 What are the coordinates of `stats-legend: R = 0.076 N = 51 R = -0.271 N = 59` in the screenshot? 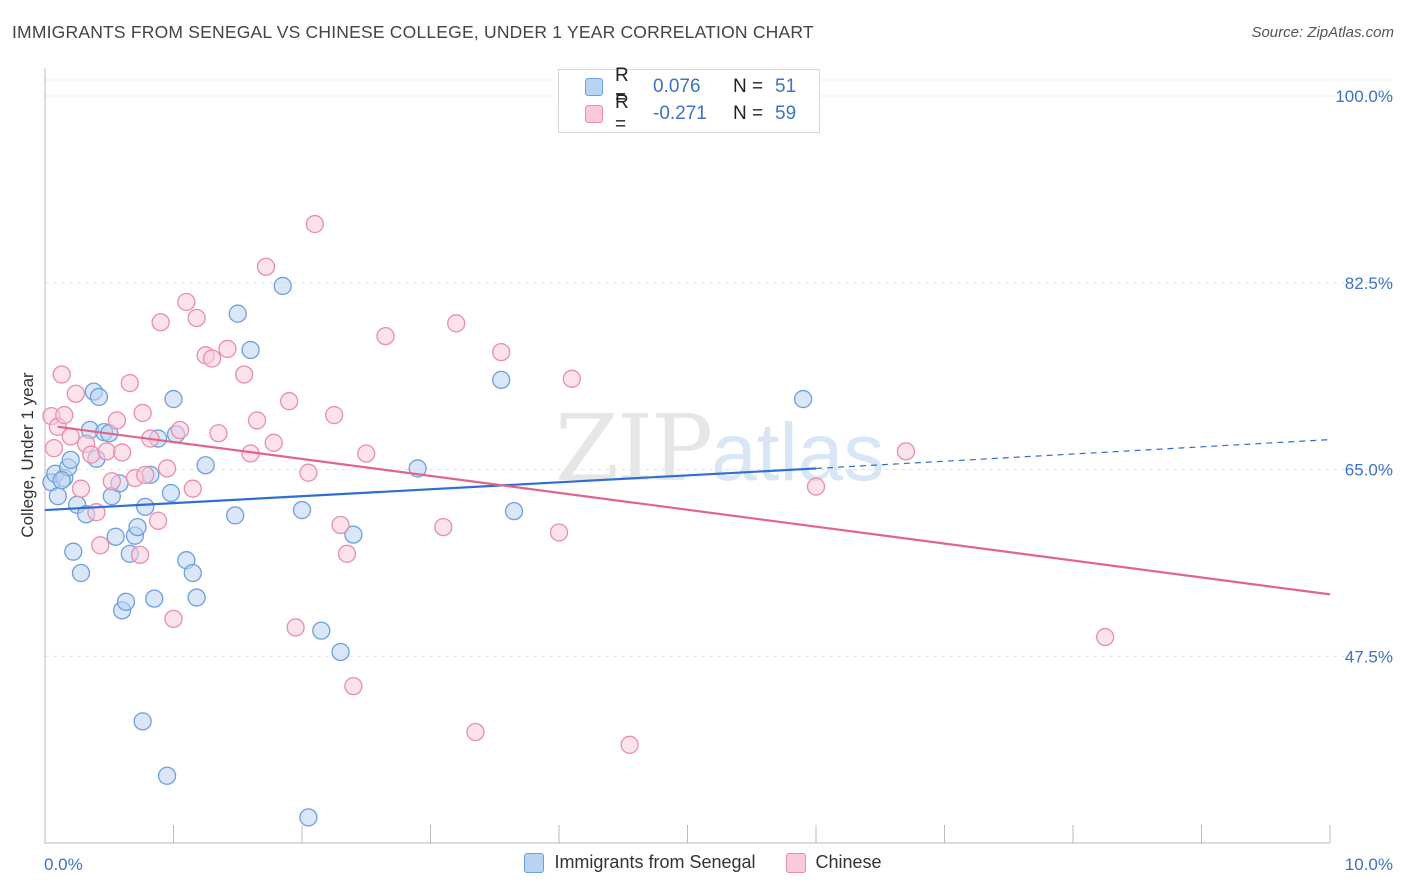 It's located at (689, 100).